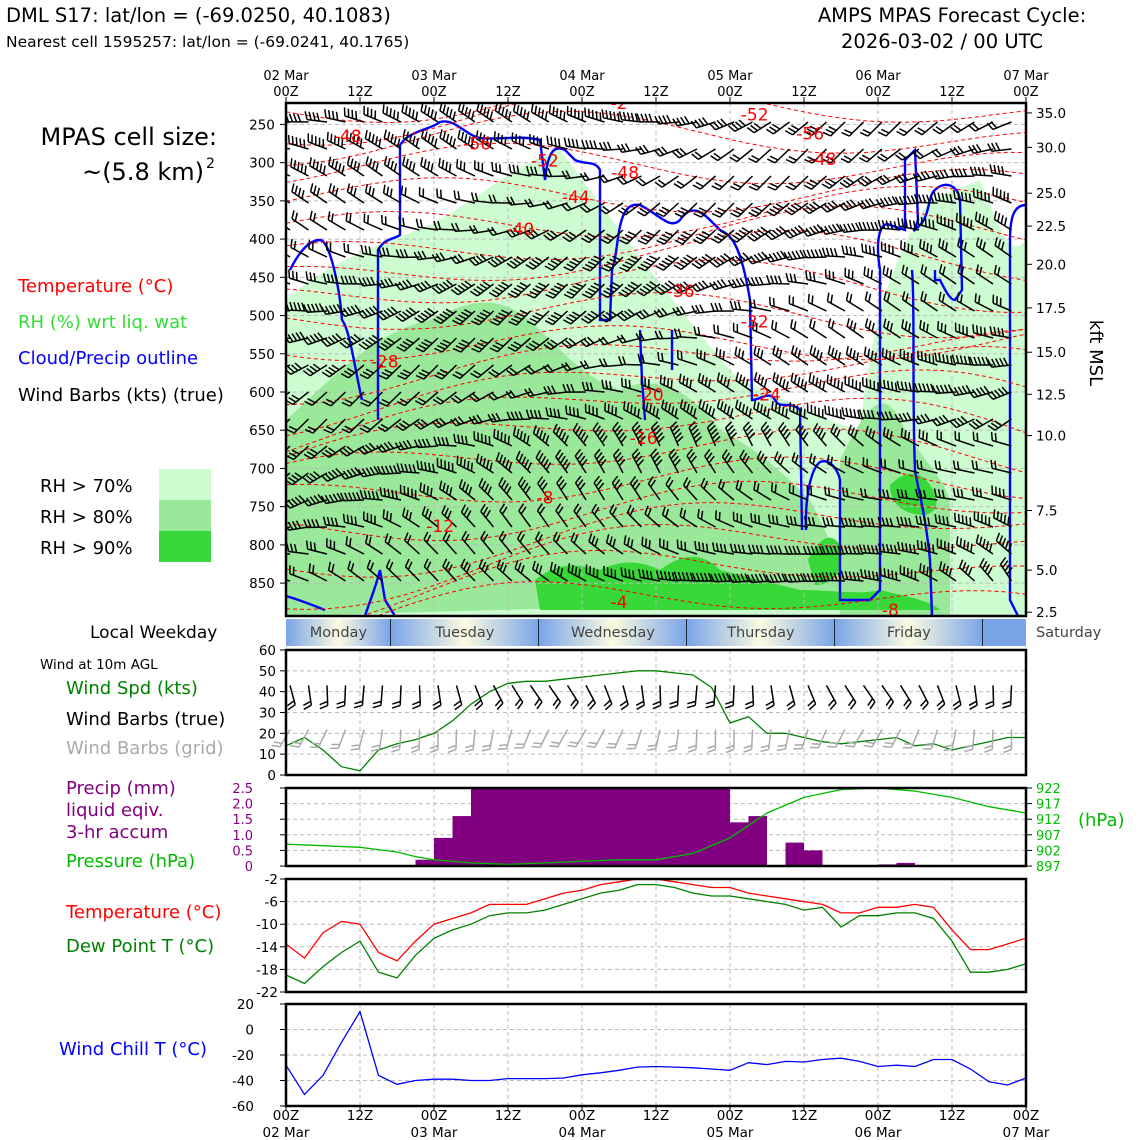 The height and width of the screenshot is (1140, 1140). Describe the element at coordinates (286, 1116) in the screenshot. I see `bottom-tick-label: 00Z` at that location.